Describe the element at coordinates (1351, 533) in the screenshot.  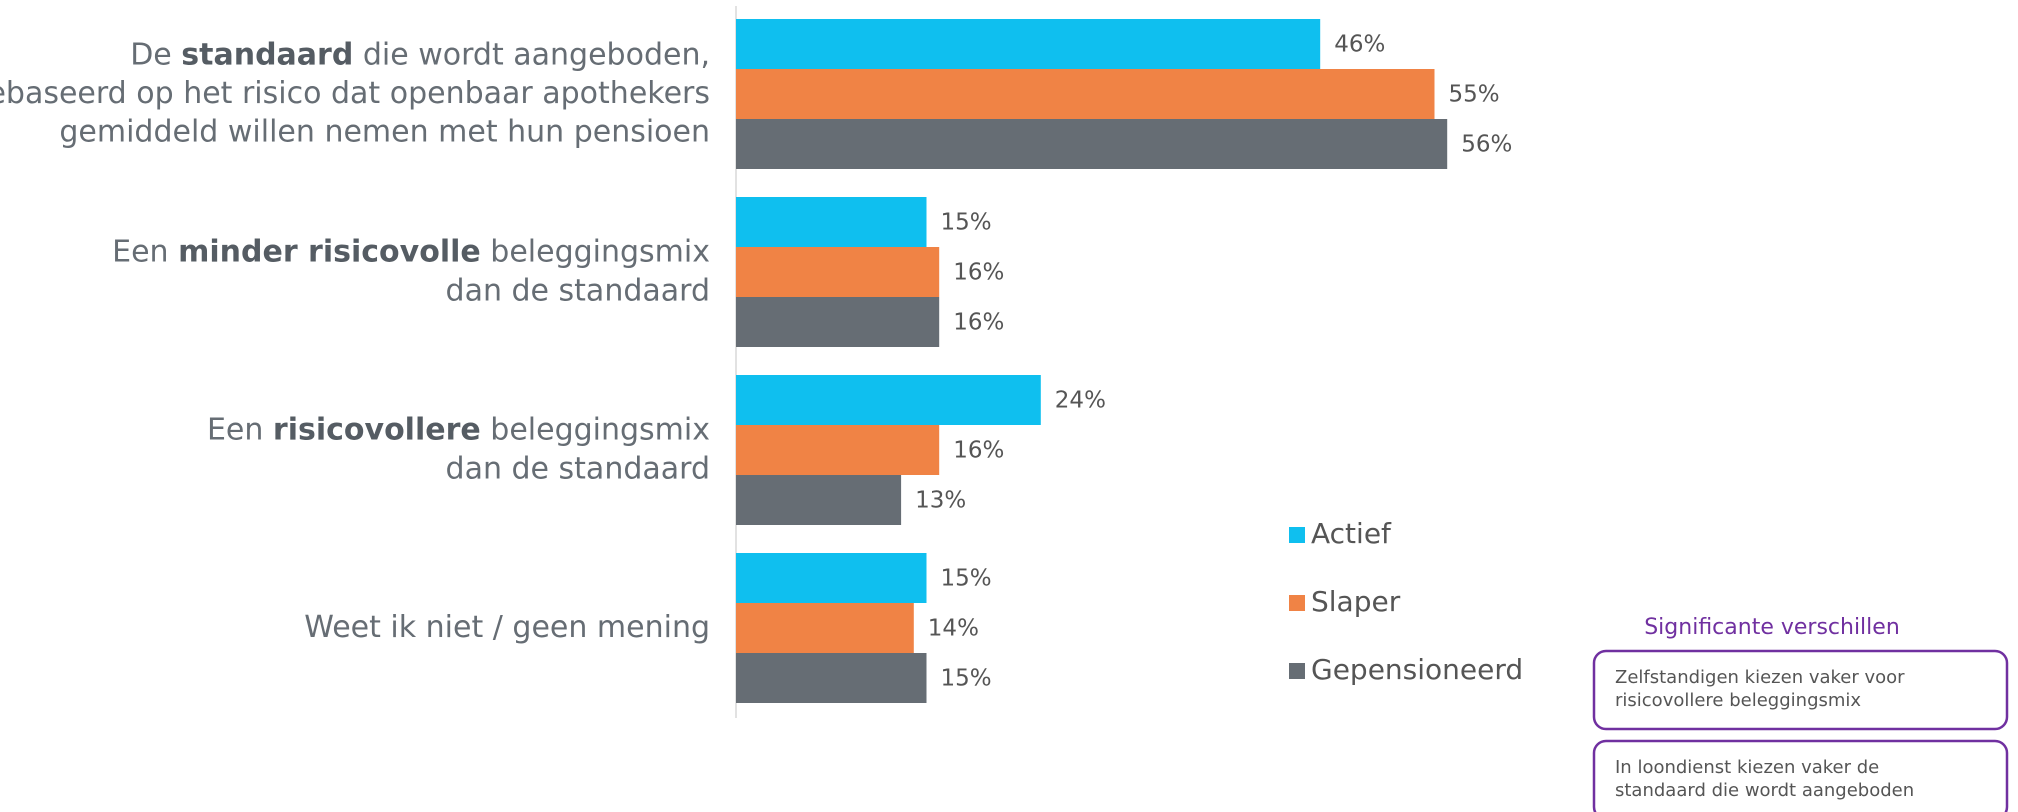
I see `legend-label: Actief` at that location.